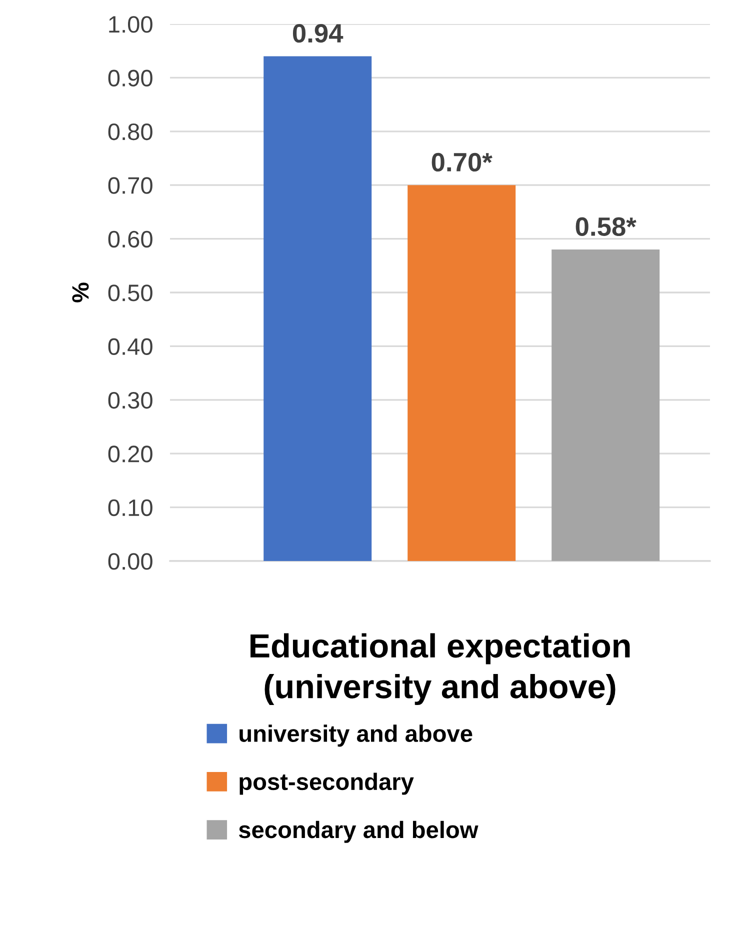 This screenshot has height=925, width=743. I want to click on y-tick-label: 0.50, so click(130, 293).